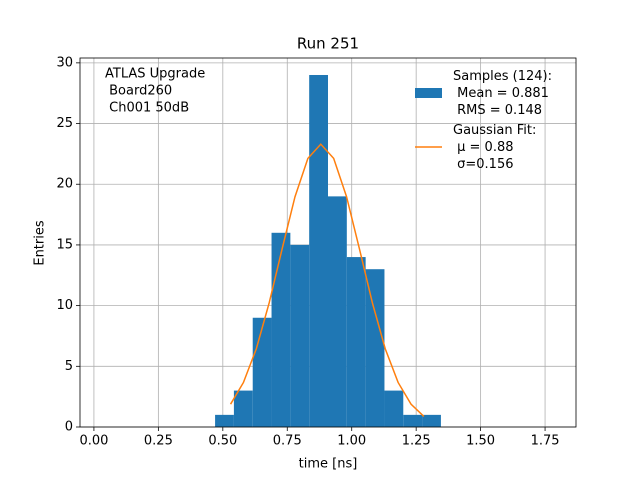 The width and height of the screenshot is (640, 480). Describe the element at coordinates (328, 464) in the screenshot. I see `x-axis-label: time [ns]` at that location.